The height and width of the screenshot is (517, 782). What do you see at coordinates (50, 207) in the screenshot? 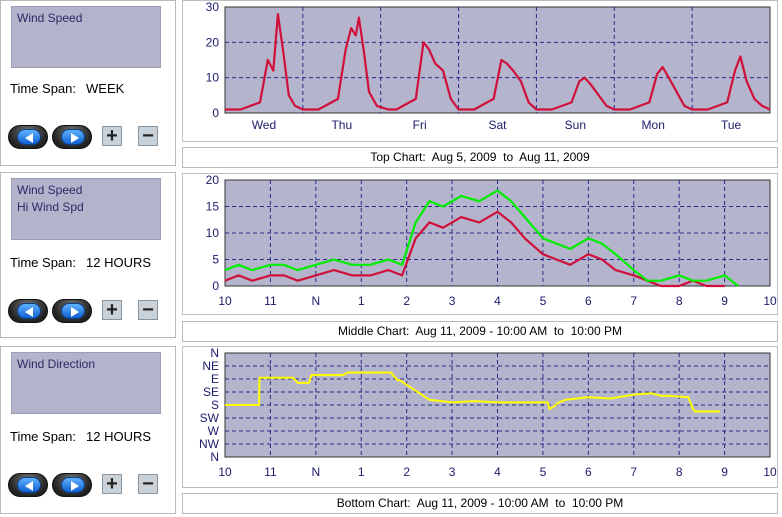
I see `legend-item: Hi Wind Spd` at bounding box center [50, 207].